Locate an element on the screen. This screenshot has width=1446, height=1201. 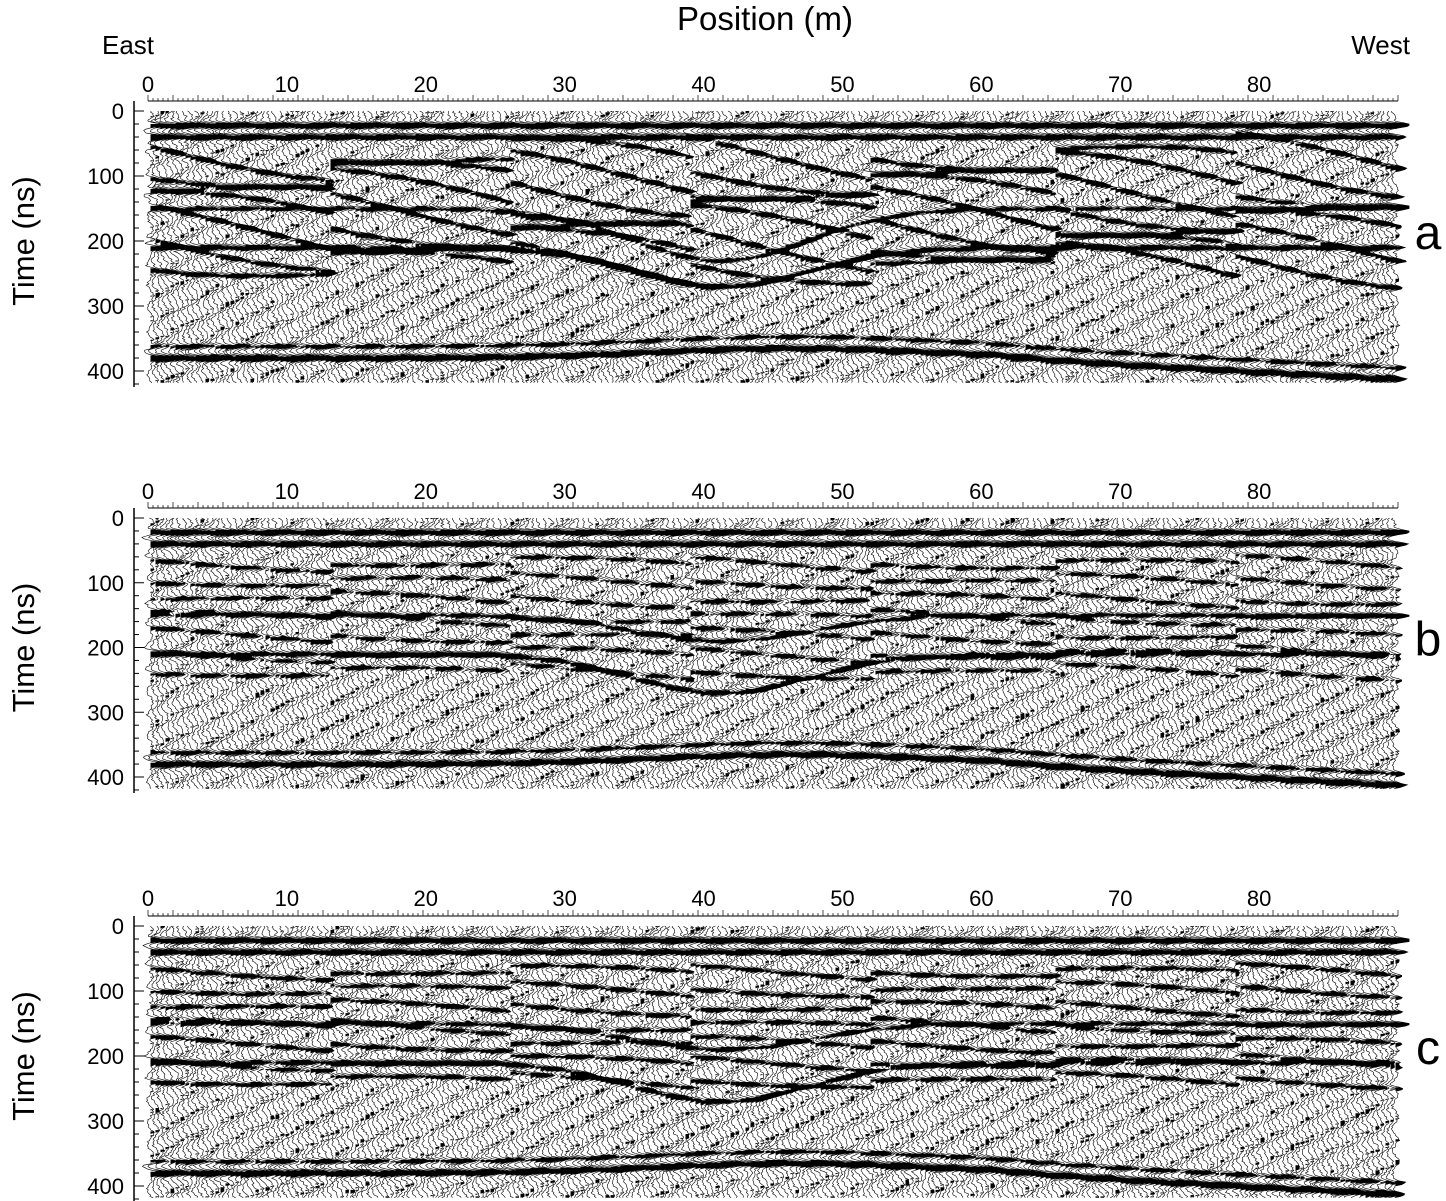
y-tick-label: 200 is located at coordinates (105, 1056).